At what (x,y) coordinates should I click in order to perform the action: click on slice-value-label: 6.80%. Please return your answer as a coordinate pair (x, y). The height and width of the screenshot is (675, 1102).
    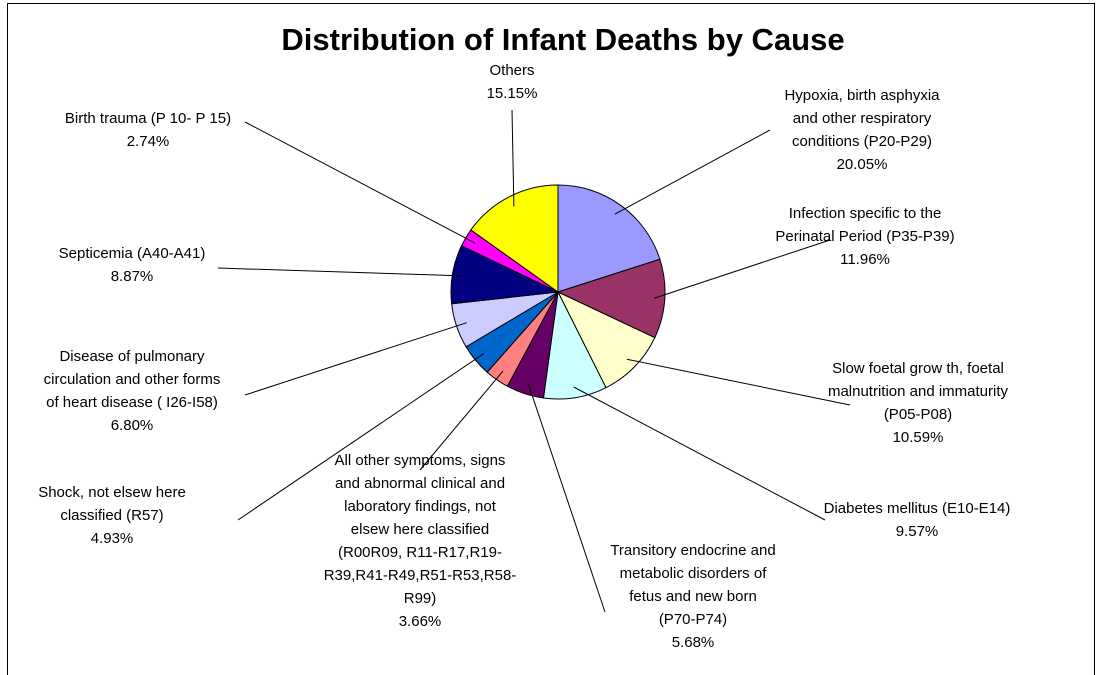
    Looking at the image, I should click on (132, 425).